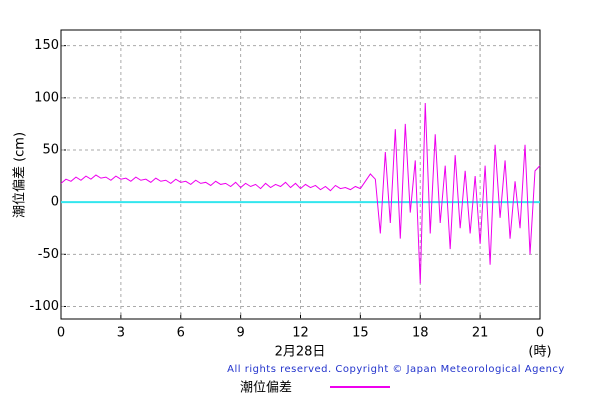 This screenshot has height=400, width=600. What do you see at coordinates (300, 333) in the screenshot?
I see `x-tick-label: 12` at bounding box center [300, 333].